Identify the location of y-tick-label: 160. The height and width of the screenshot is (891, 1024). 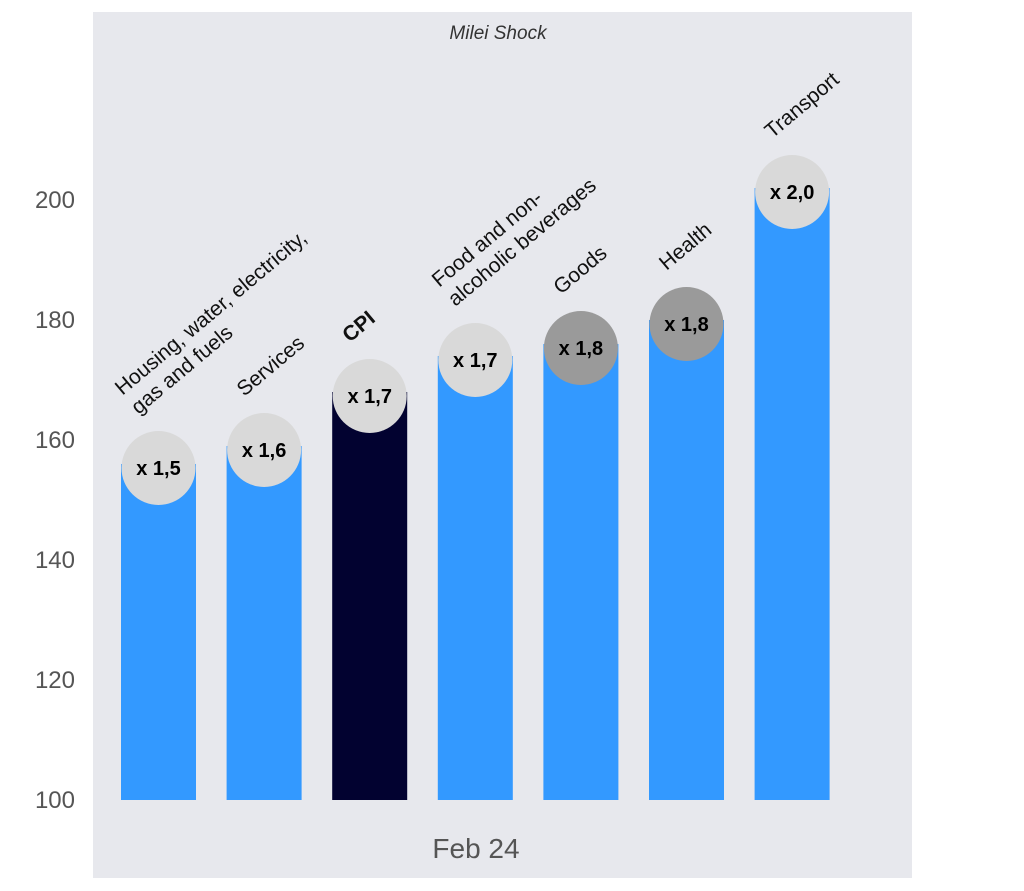
(55, 440).